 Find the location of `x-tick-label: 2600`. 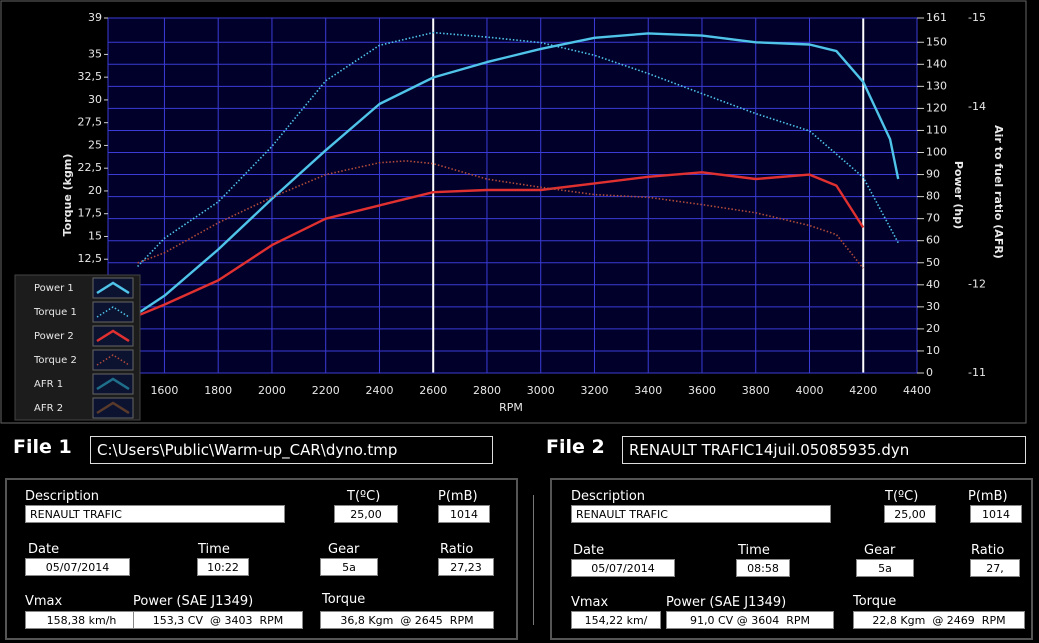

x-tick-label: 2600 is located at coordinates (433, 390).